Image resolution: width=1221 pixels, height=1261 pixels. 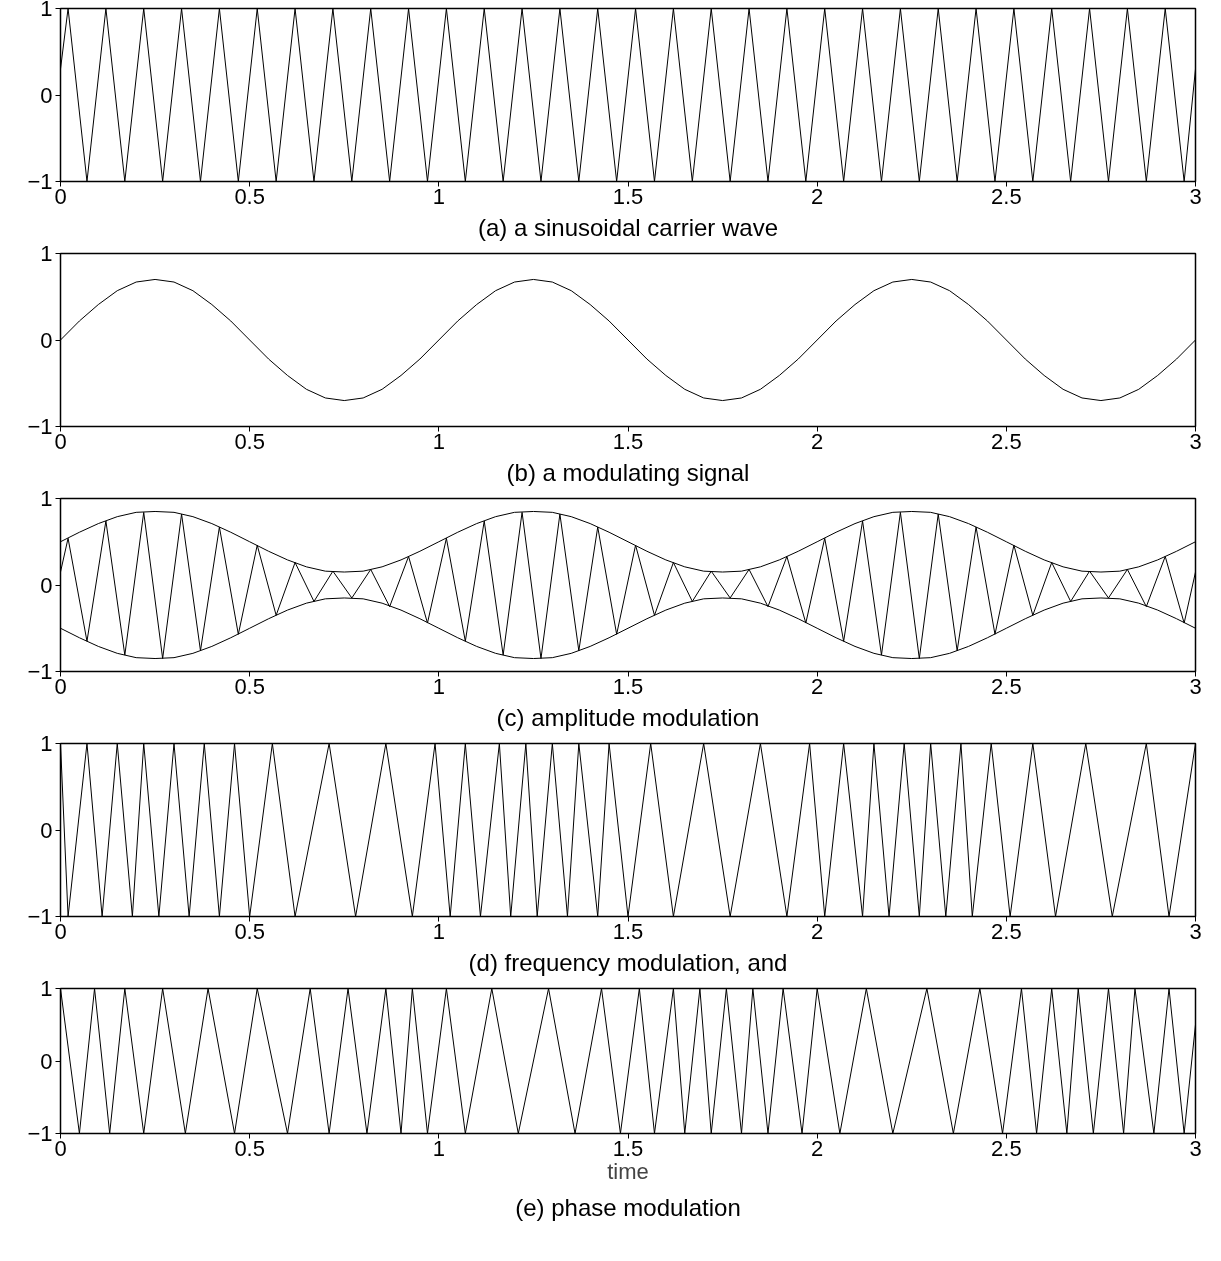 What do you see at coordinates (628, 717) in the screenshot?
I see `text: (c) amplitude modulation` at bounding box center [628, 717].